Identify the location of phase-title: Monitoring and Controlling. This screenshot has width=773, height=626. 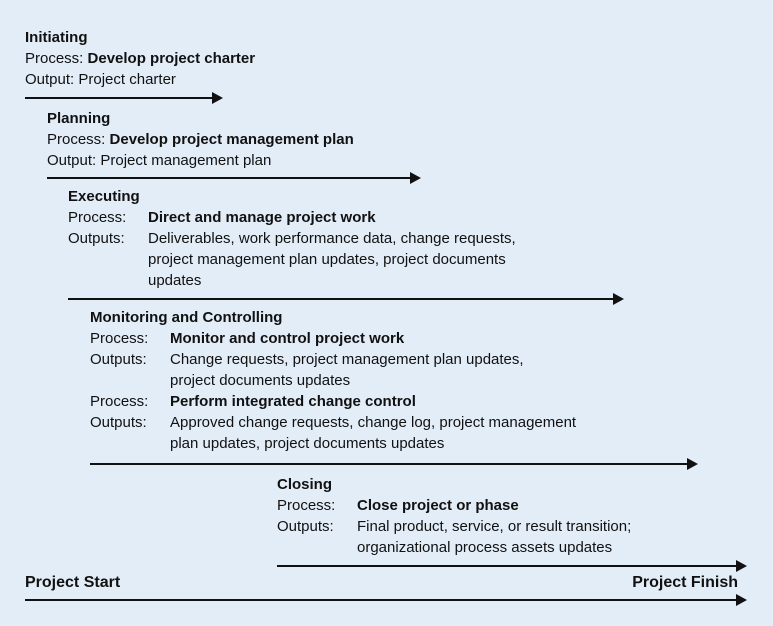
(186, 317).